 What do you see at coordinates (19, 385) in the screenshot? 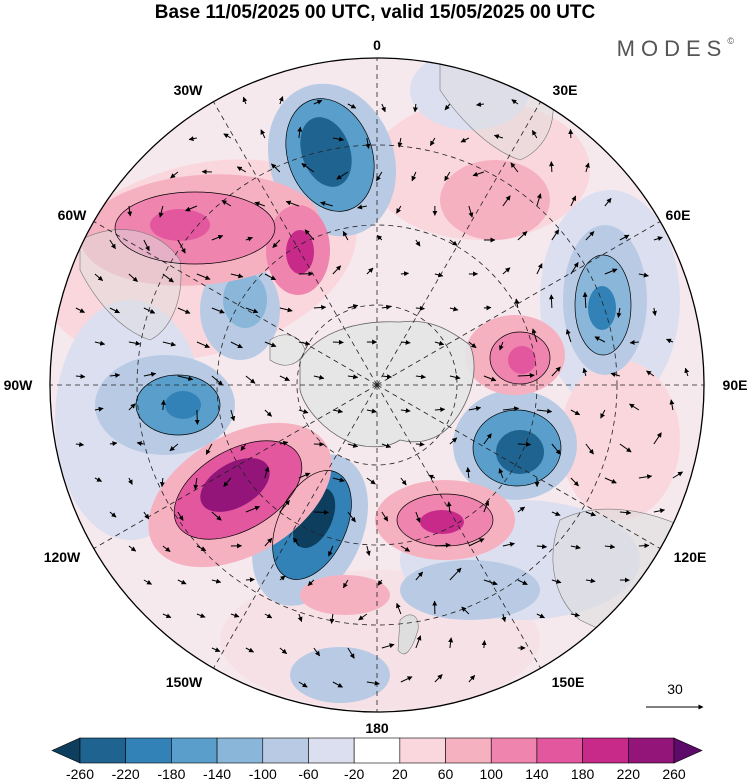
I see `label-90w: 90W` at bounding box center [19, 385].